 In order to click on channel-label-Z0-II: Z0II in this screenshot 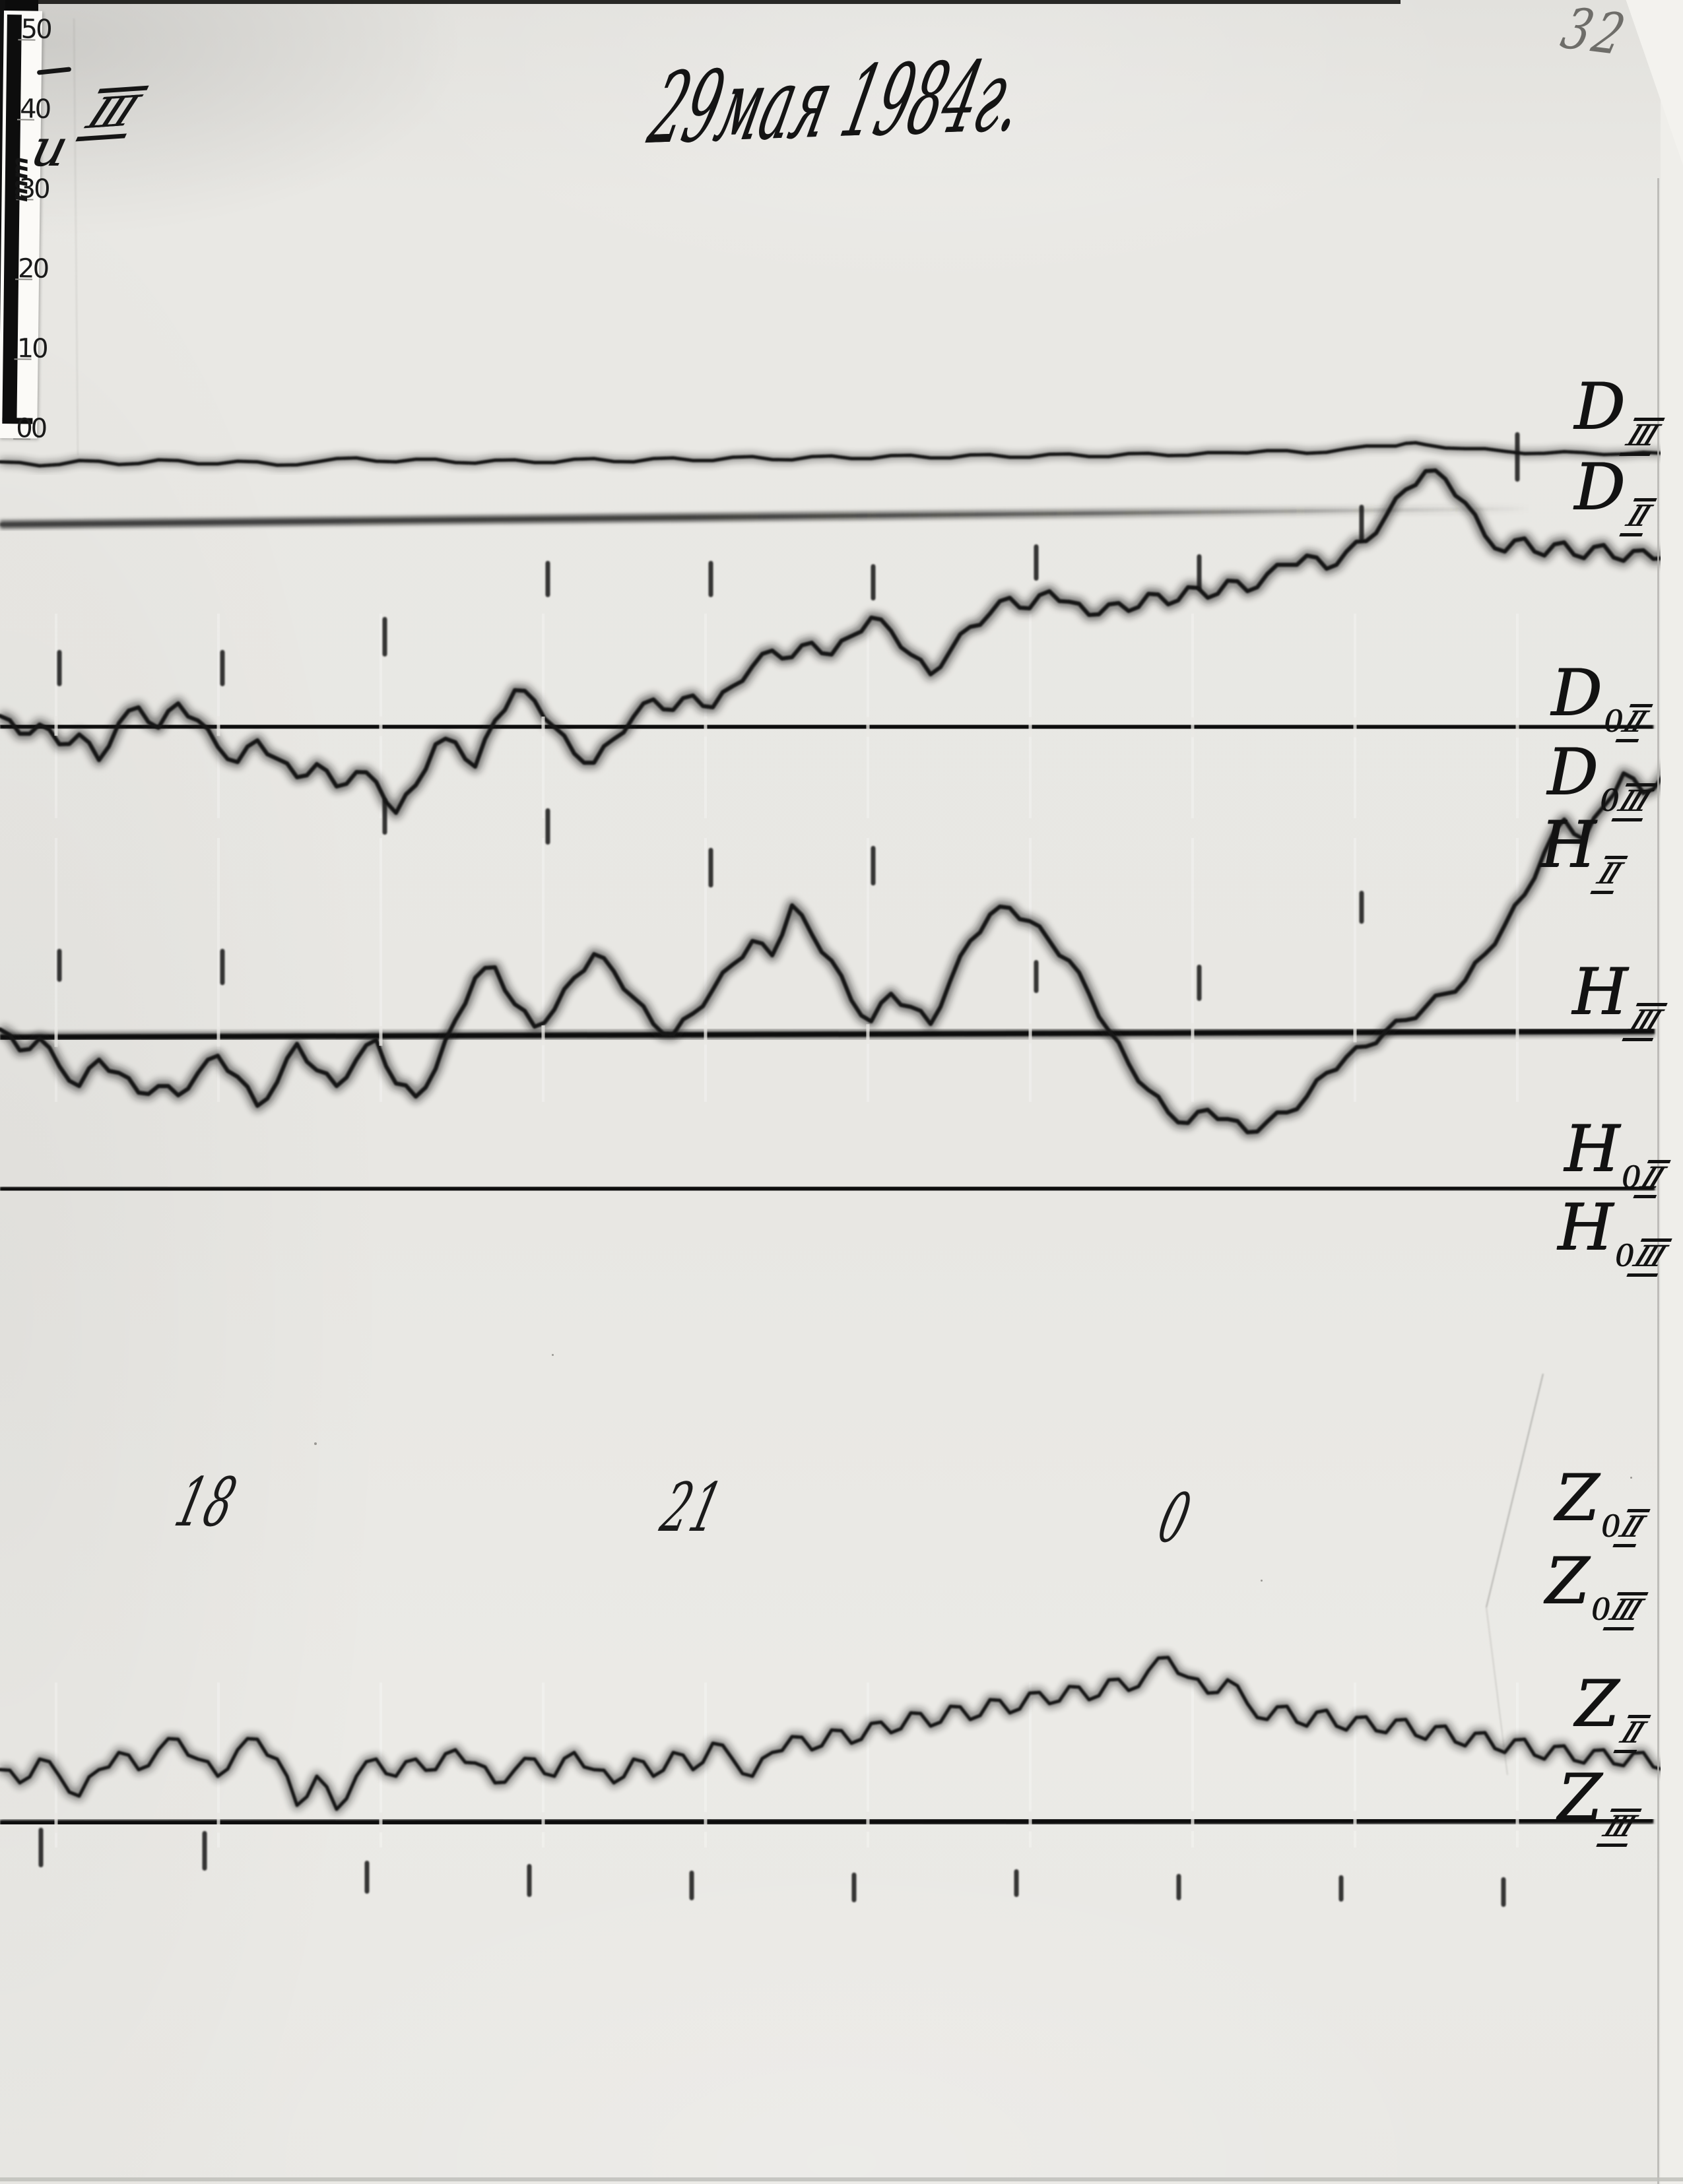, I will do `click(1603, 1506)`.